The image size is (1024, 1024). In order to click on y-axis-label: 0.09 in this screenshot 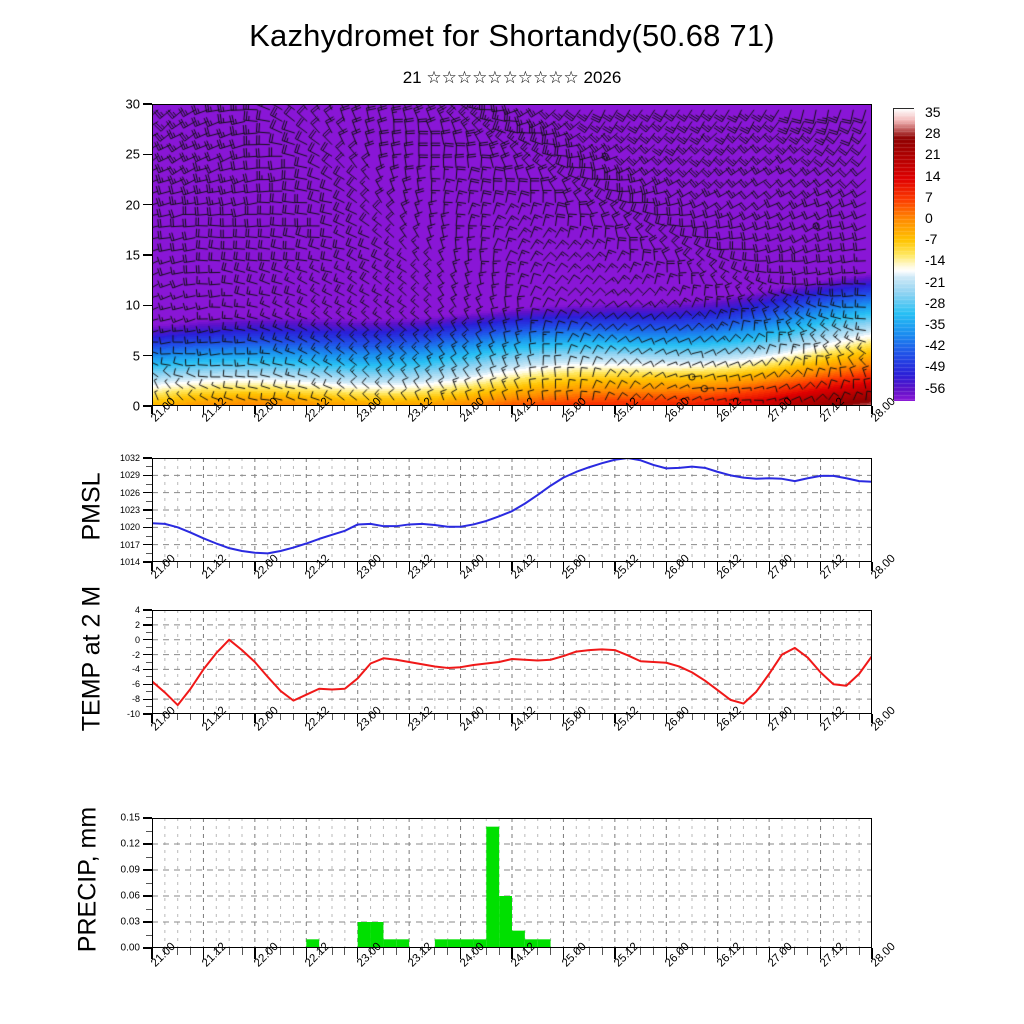, I will do `click(130, 870)`.